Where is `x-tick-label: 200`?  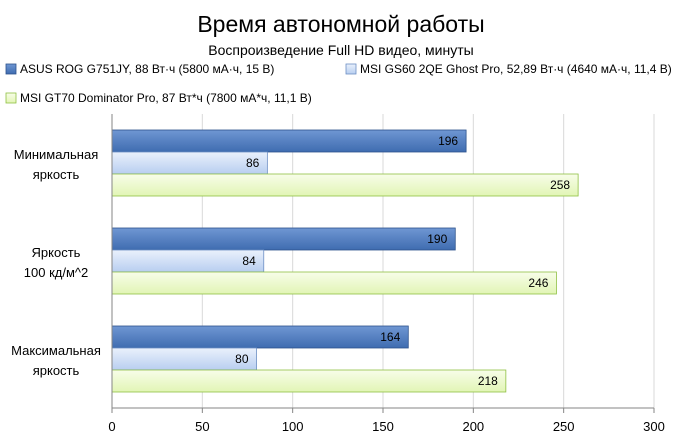
x-tick-label: 200 is located at coordinates (473, 426).